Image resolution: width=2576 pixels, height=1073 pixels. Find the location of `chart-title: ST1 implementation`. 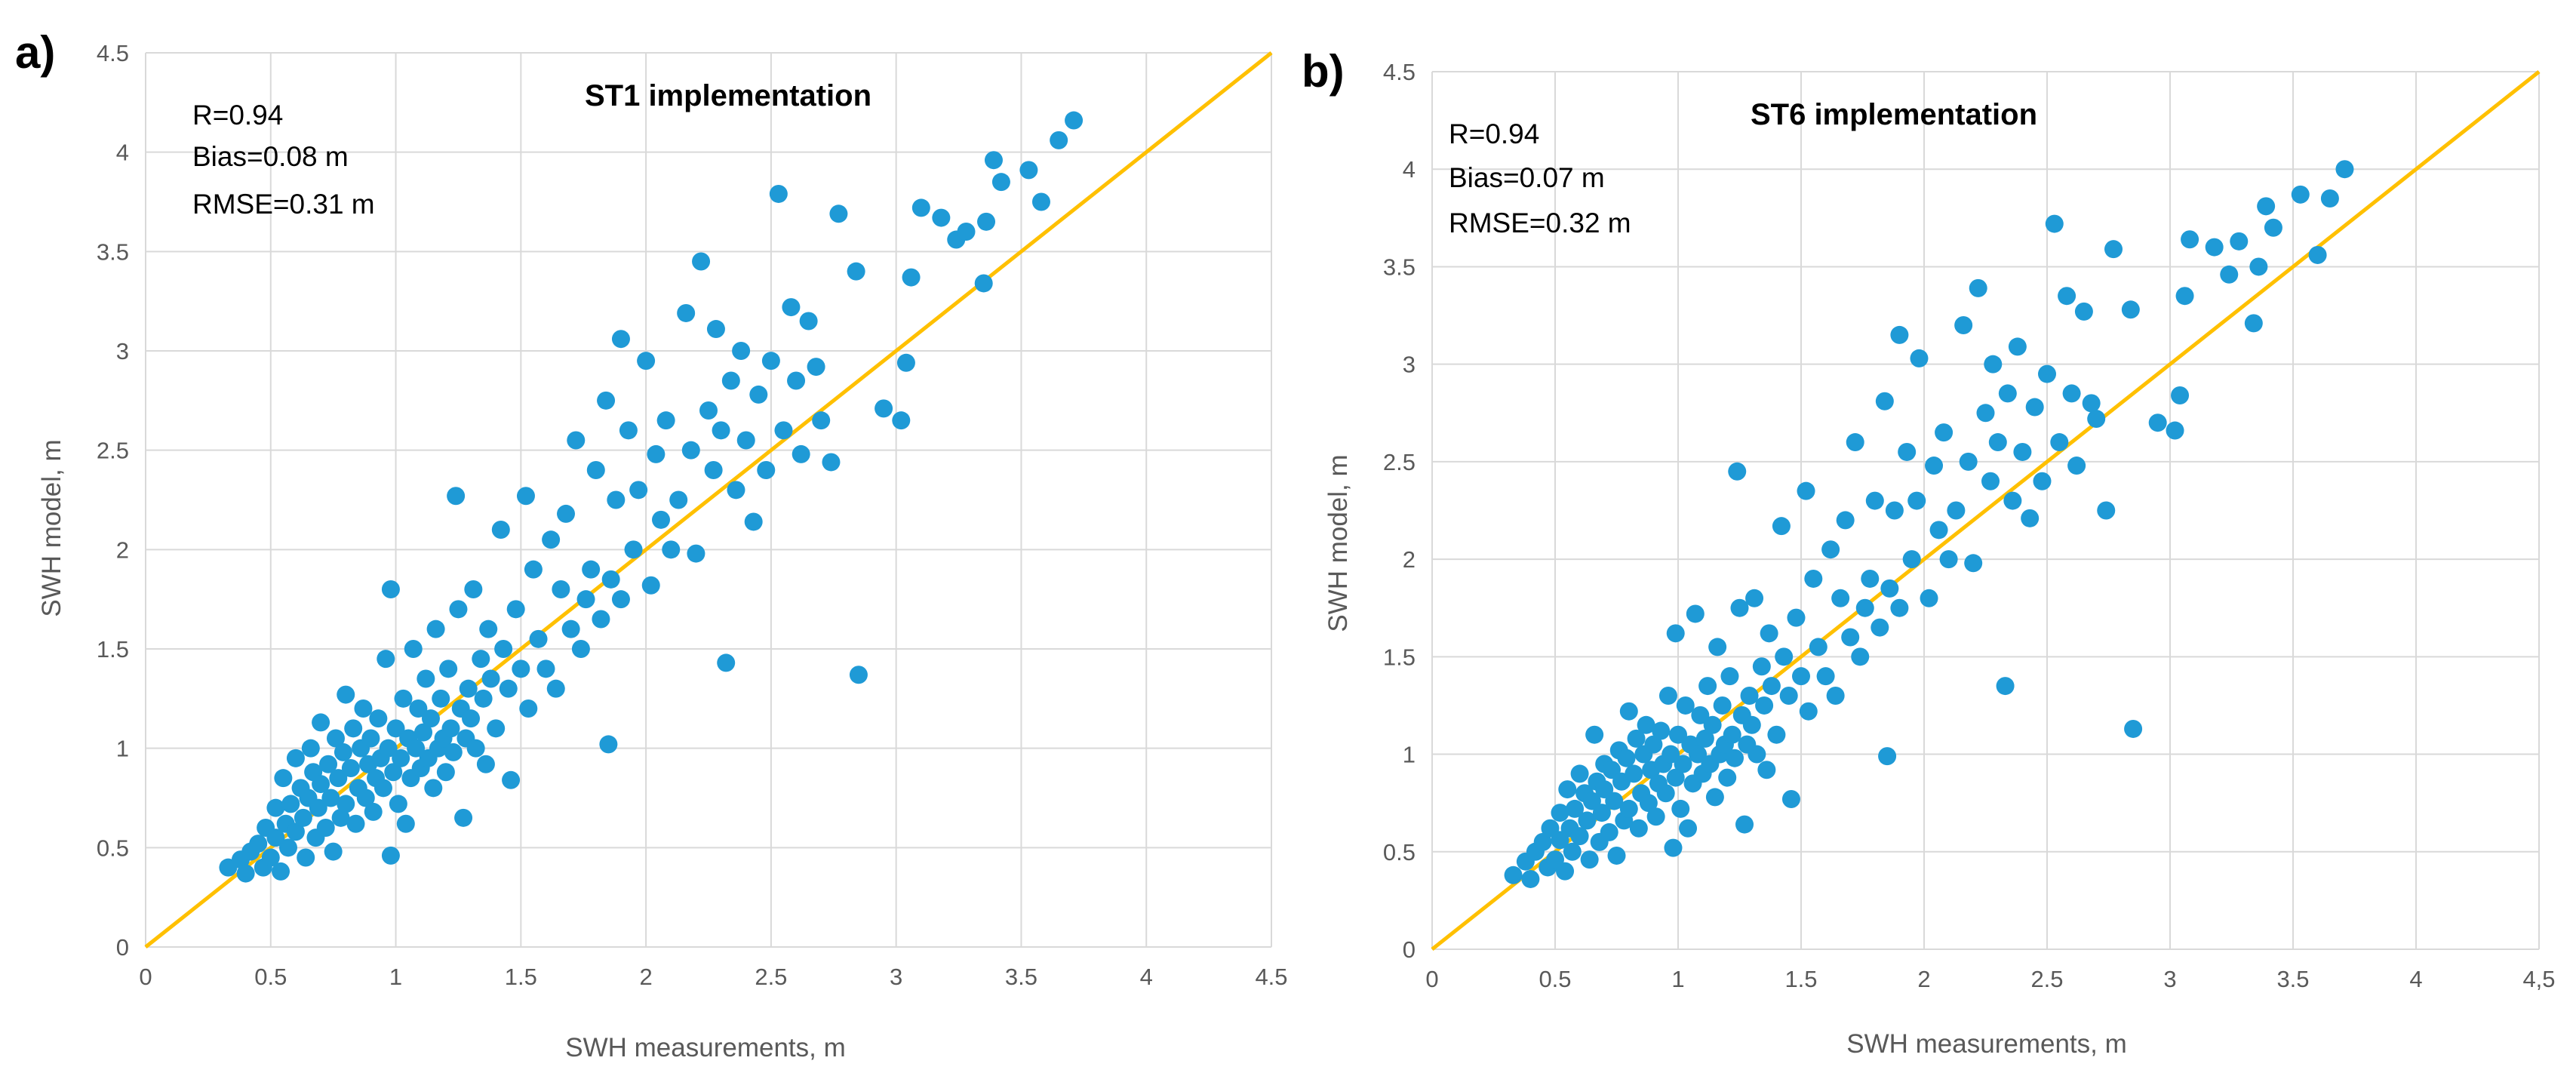

chart-title: ST1 implementation is located at coordinates (728, 95).